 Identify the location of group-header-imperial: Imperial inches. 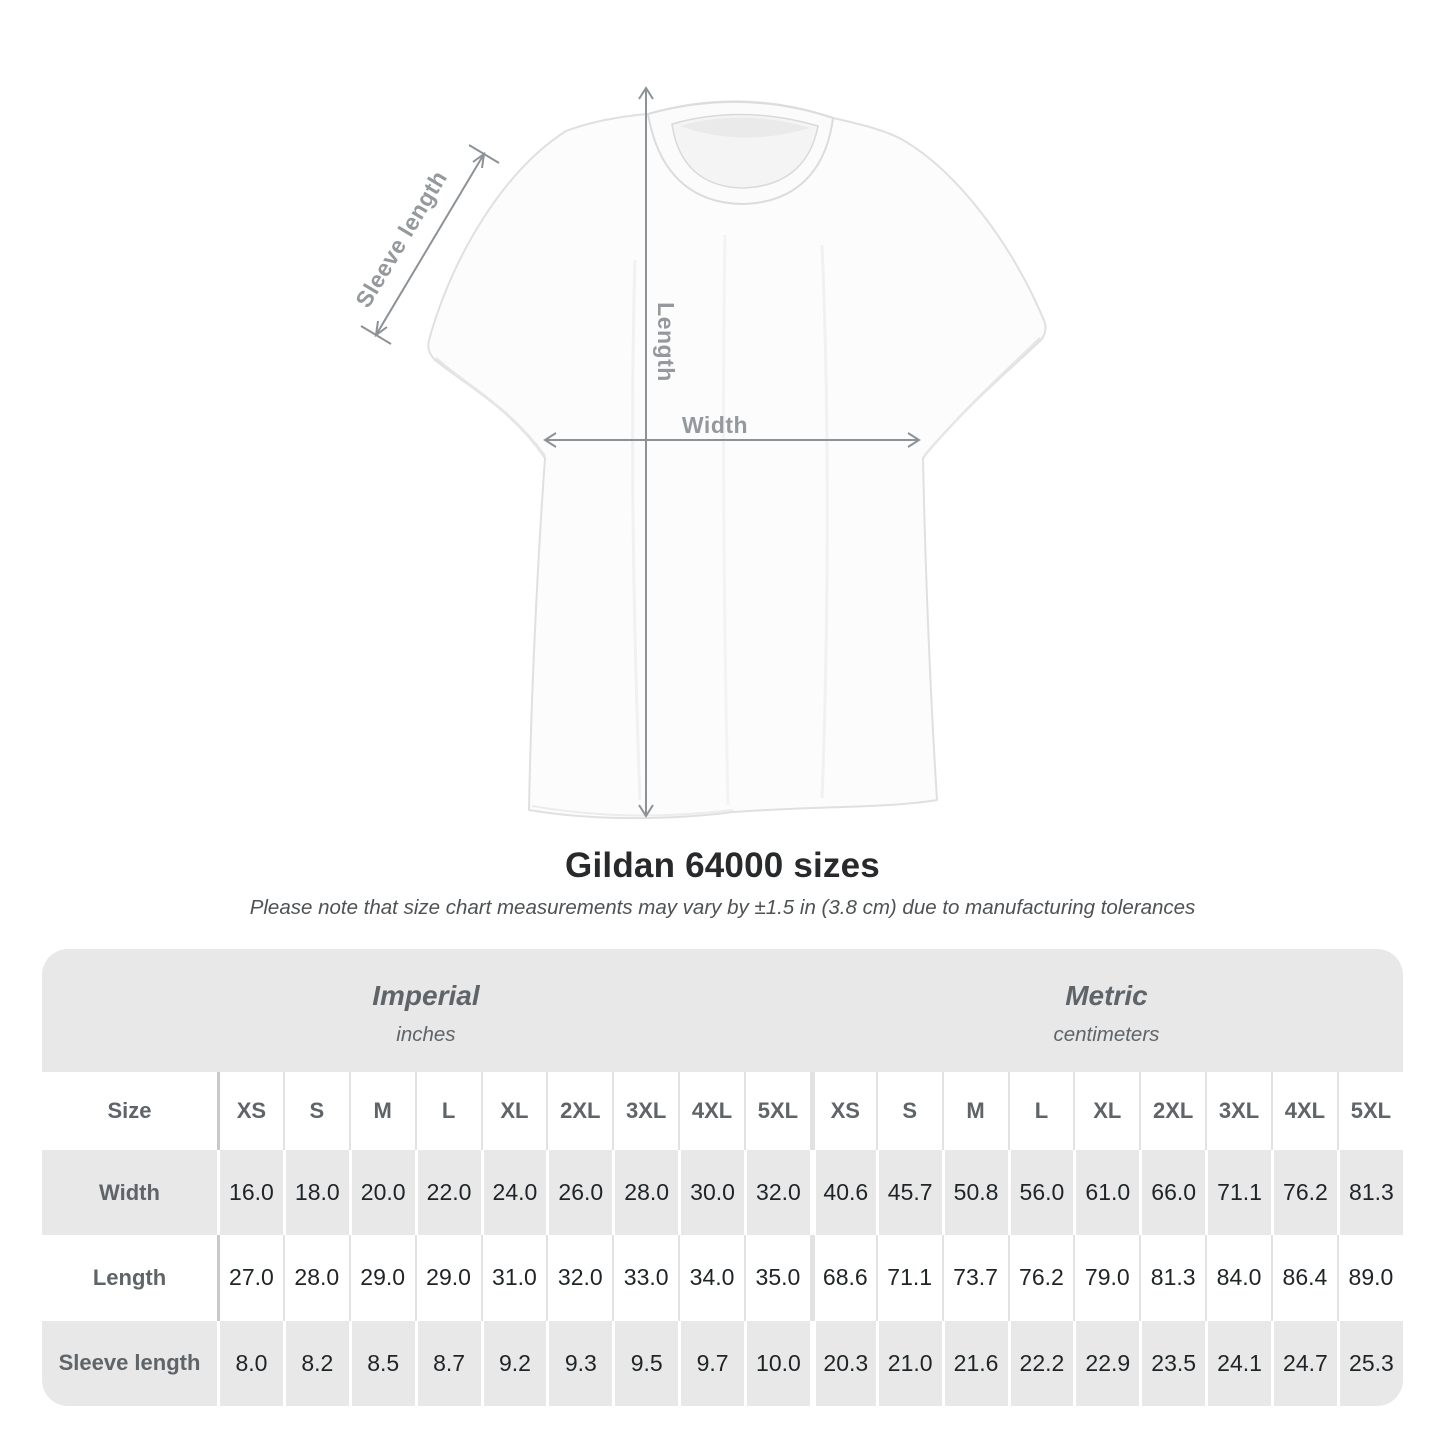
(426, 1010).